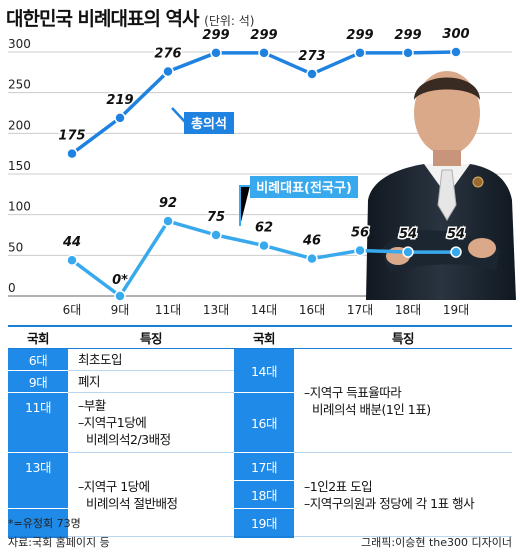 Image resolution: width=520 pixels, height=556 pixels. Describe the element at coordinates (44, 523) in the screenshot. I see `footnote: *=유정회 73명` at that location.